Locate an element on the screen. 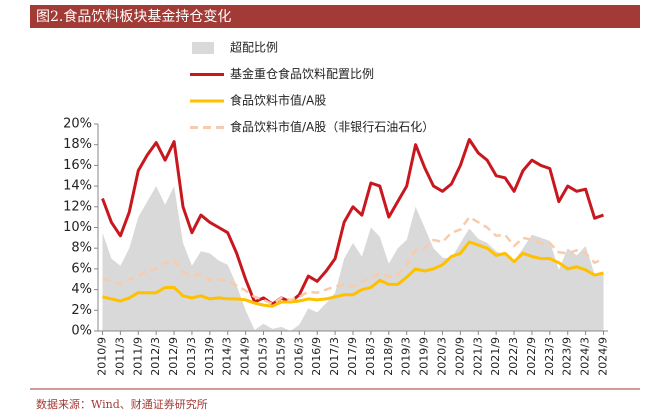  legend-label: 超配比例 is located at coordinates (254, 47).